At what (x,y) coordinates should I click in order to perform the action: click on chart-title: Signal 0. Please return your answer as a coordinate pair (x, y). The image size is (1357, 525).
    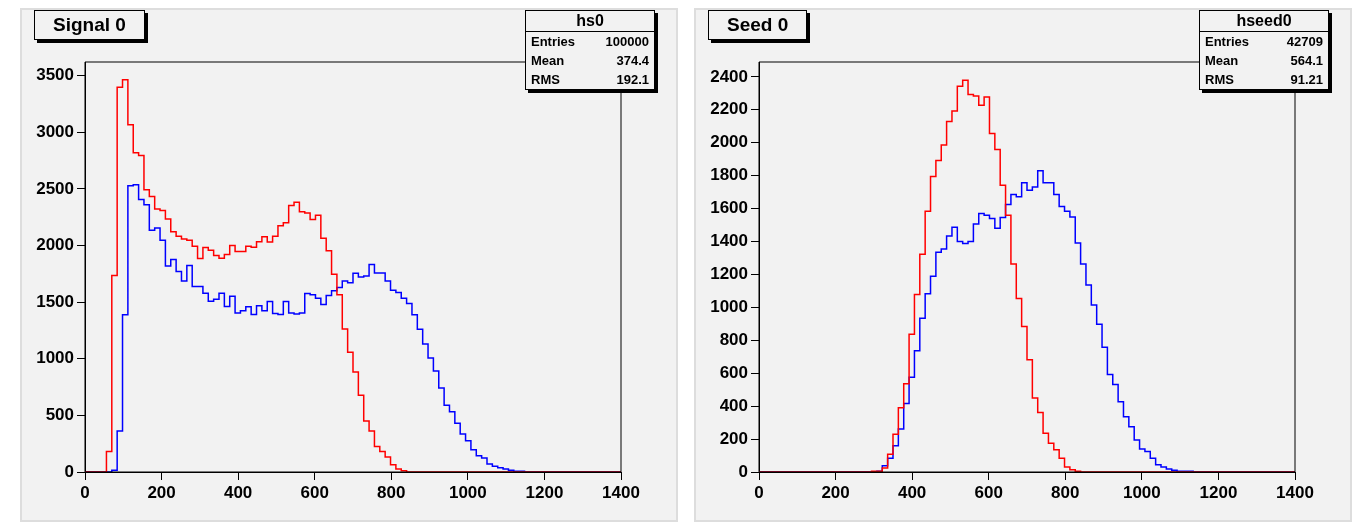
    Looking at the image, I should click on (89, 25).